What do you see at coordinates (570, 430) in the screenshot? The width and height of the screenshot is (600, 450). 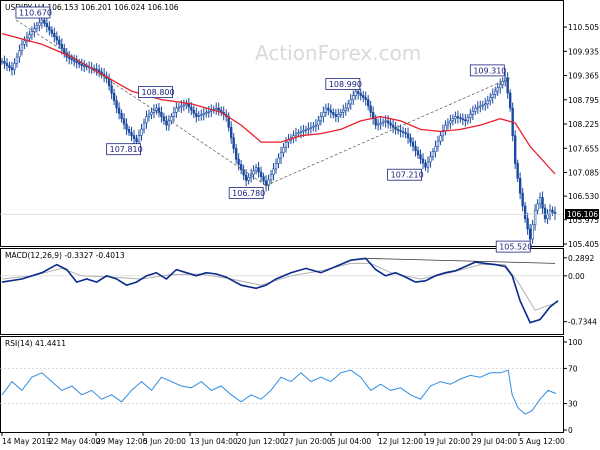 I see `rsi-tick-label: 0` at bounding box center [570, 430].